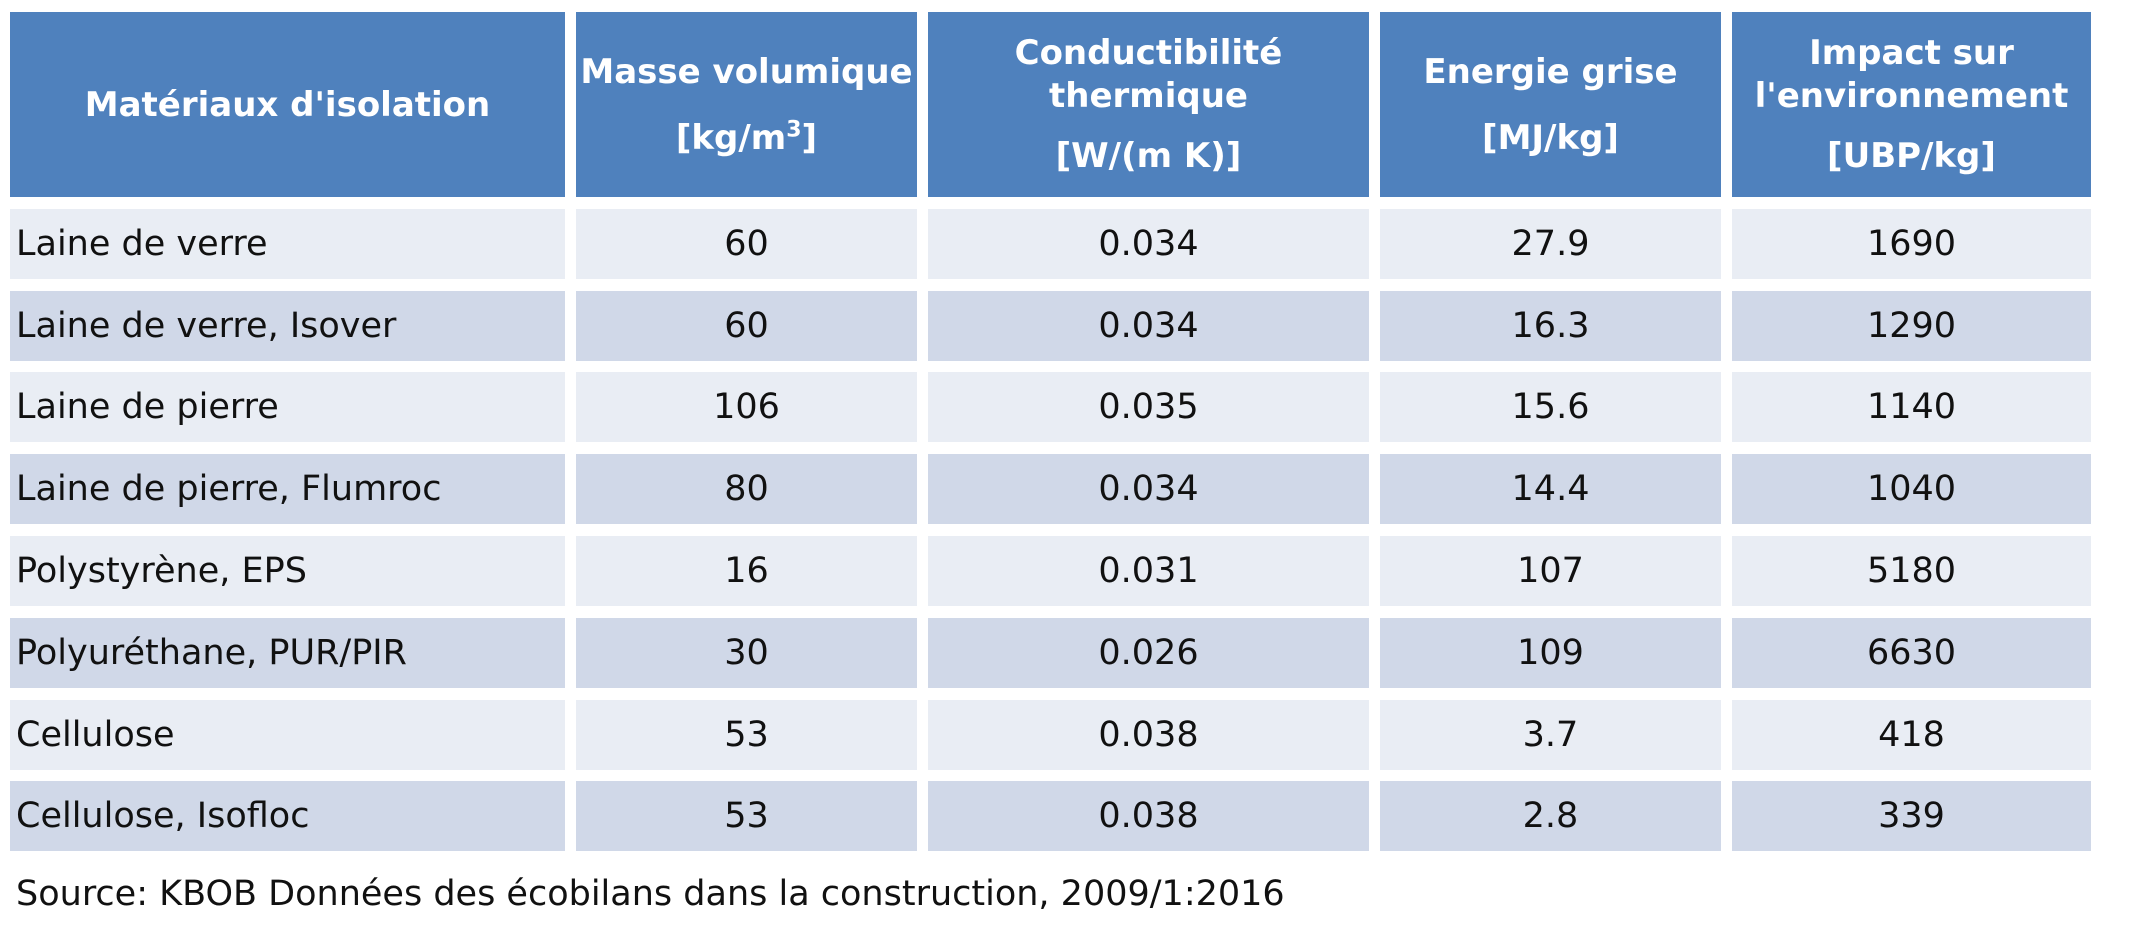  I want to click on row-2-conductivity: 0.034, so click(1148, 325).